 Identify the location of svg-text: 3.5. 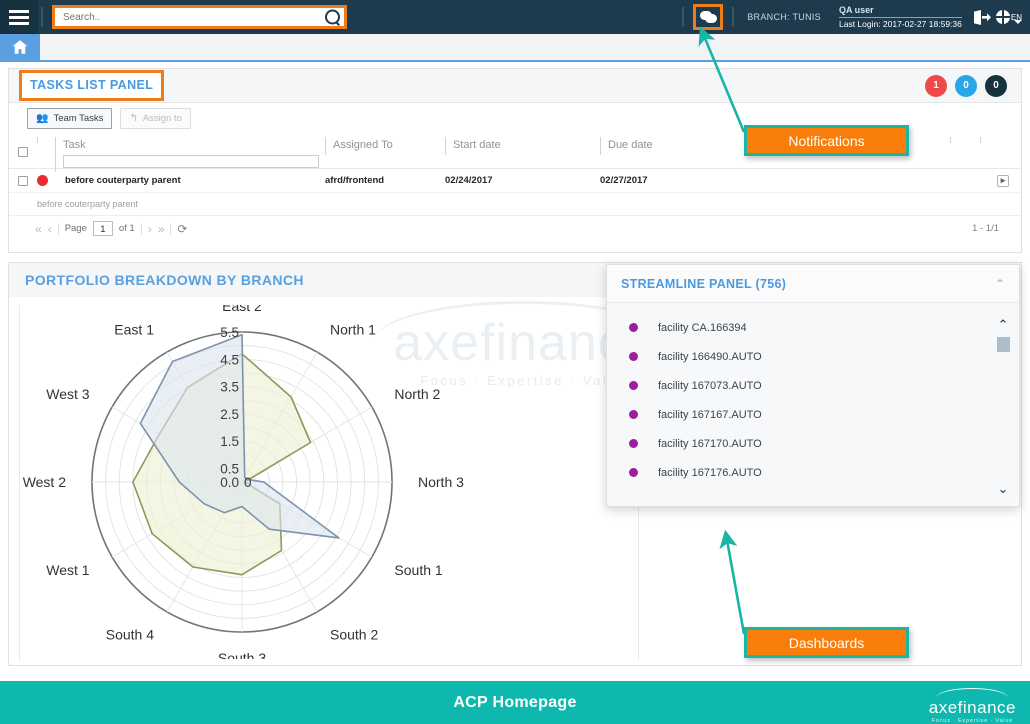
(229, 387).